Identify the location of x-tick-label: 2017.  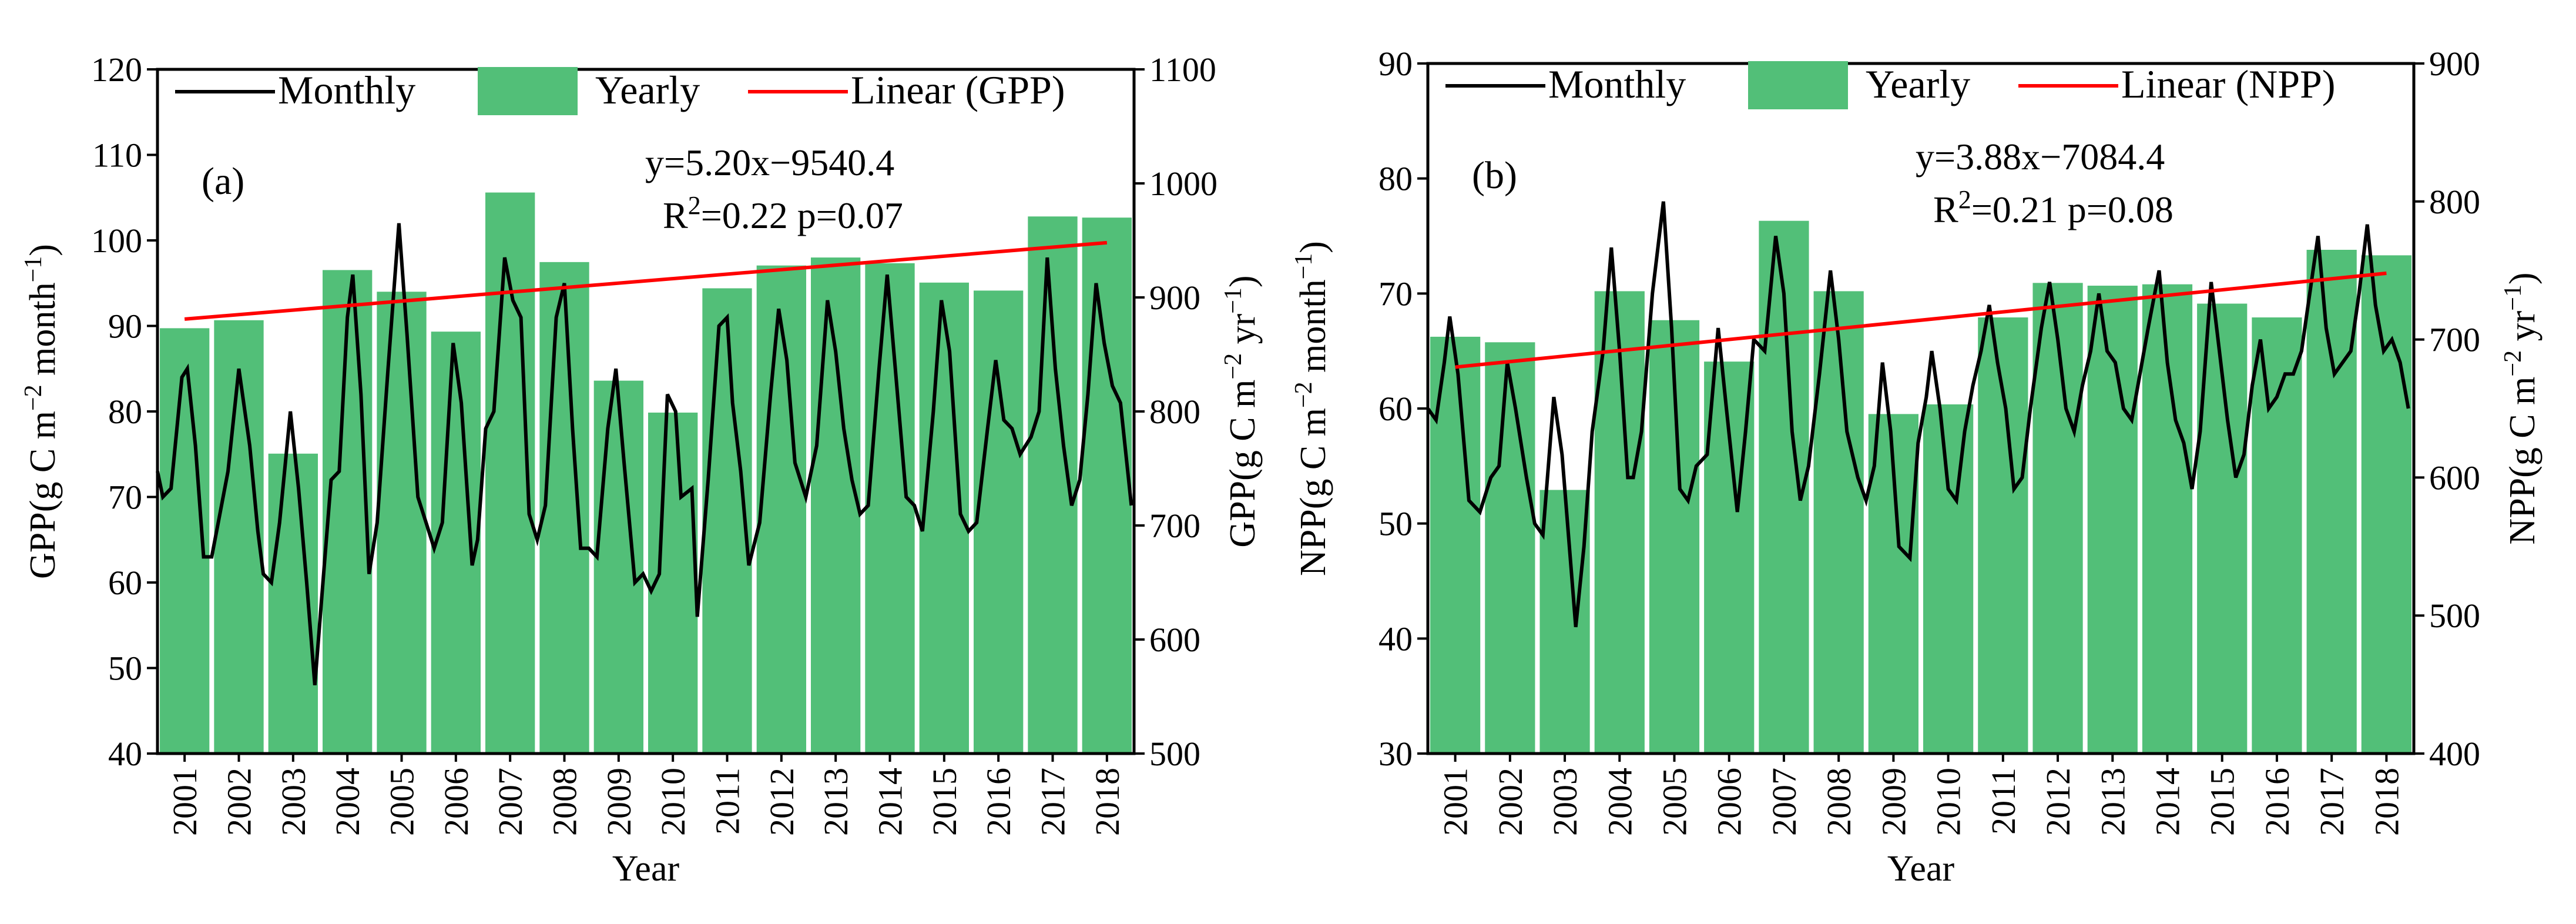
(1053, 802).